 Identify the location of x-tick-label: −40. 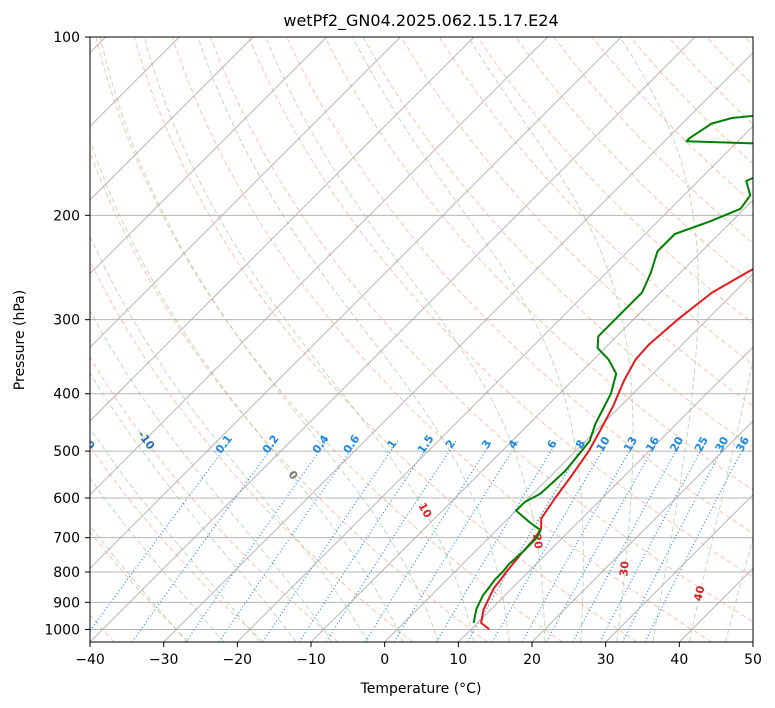
(90, 660).